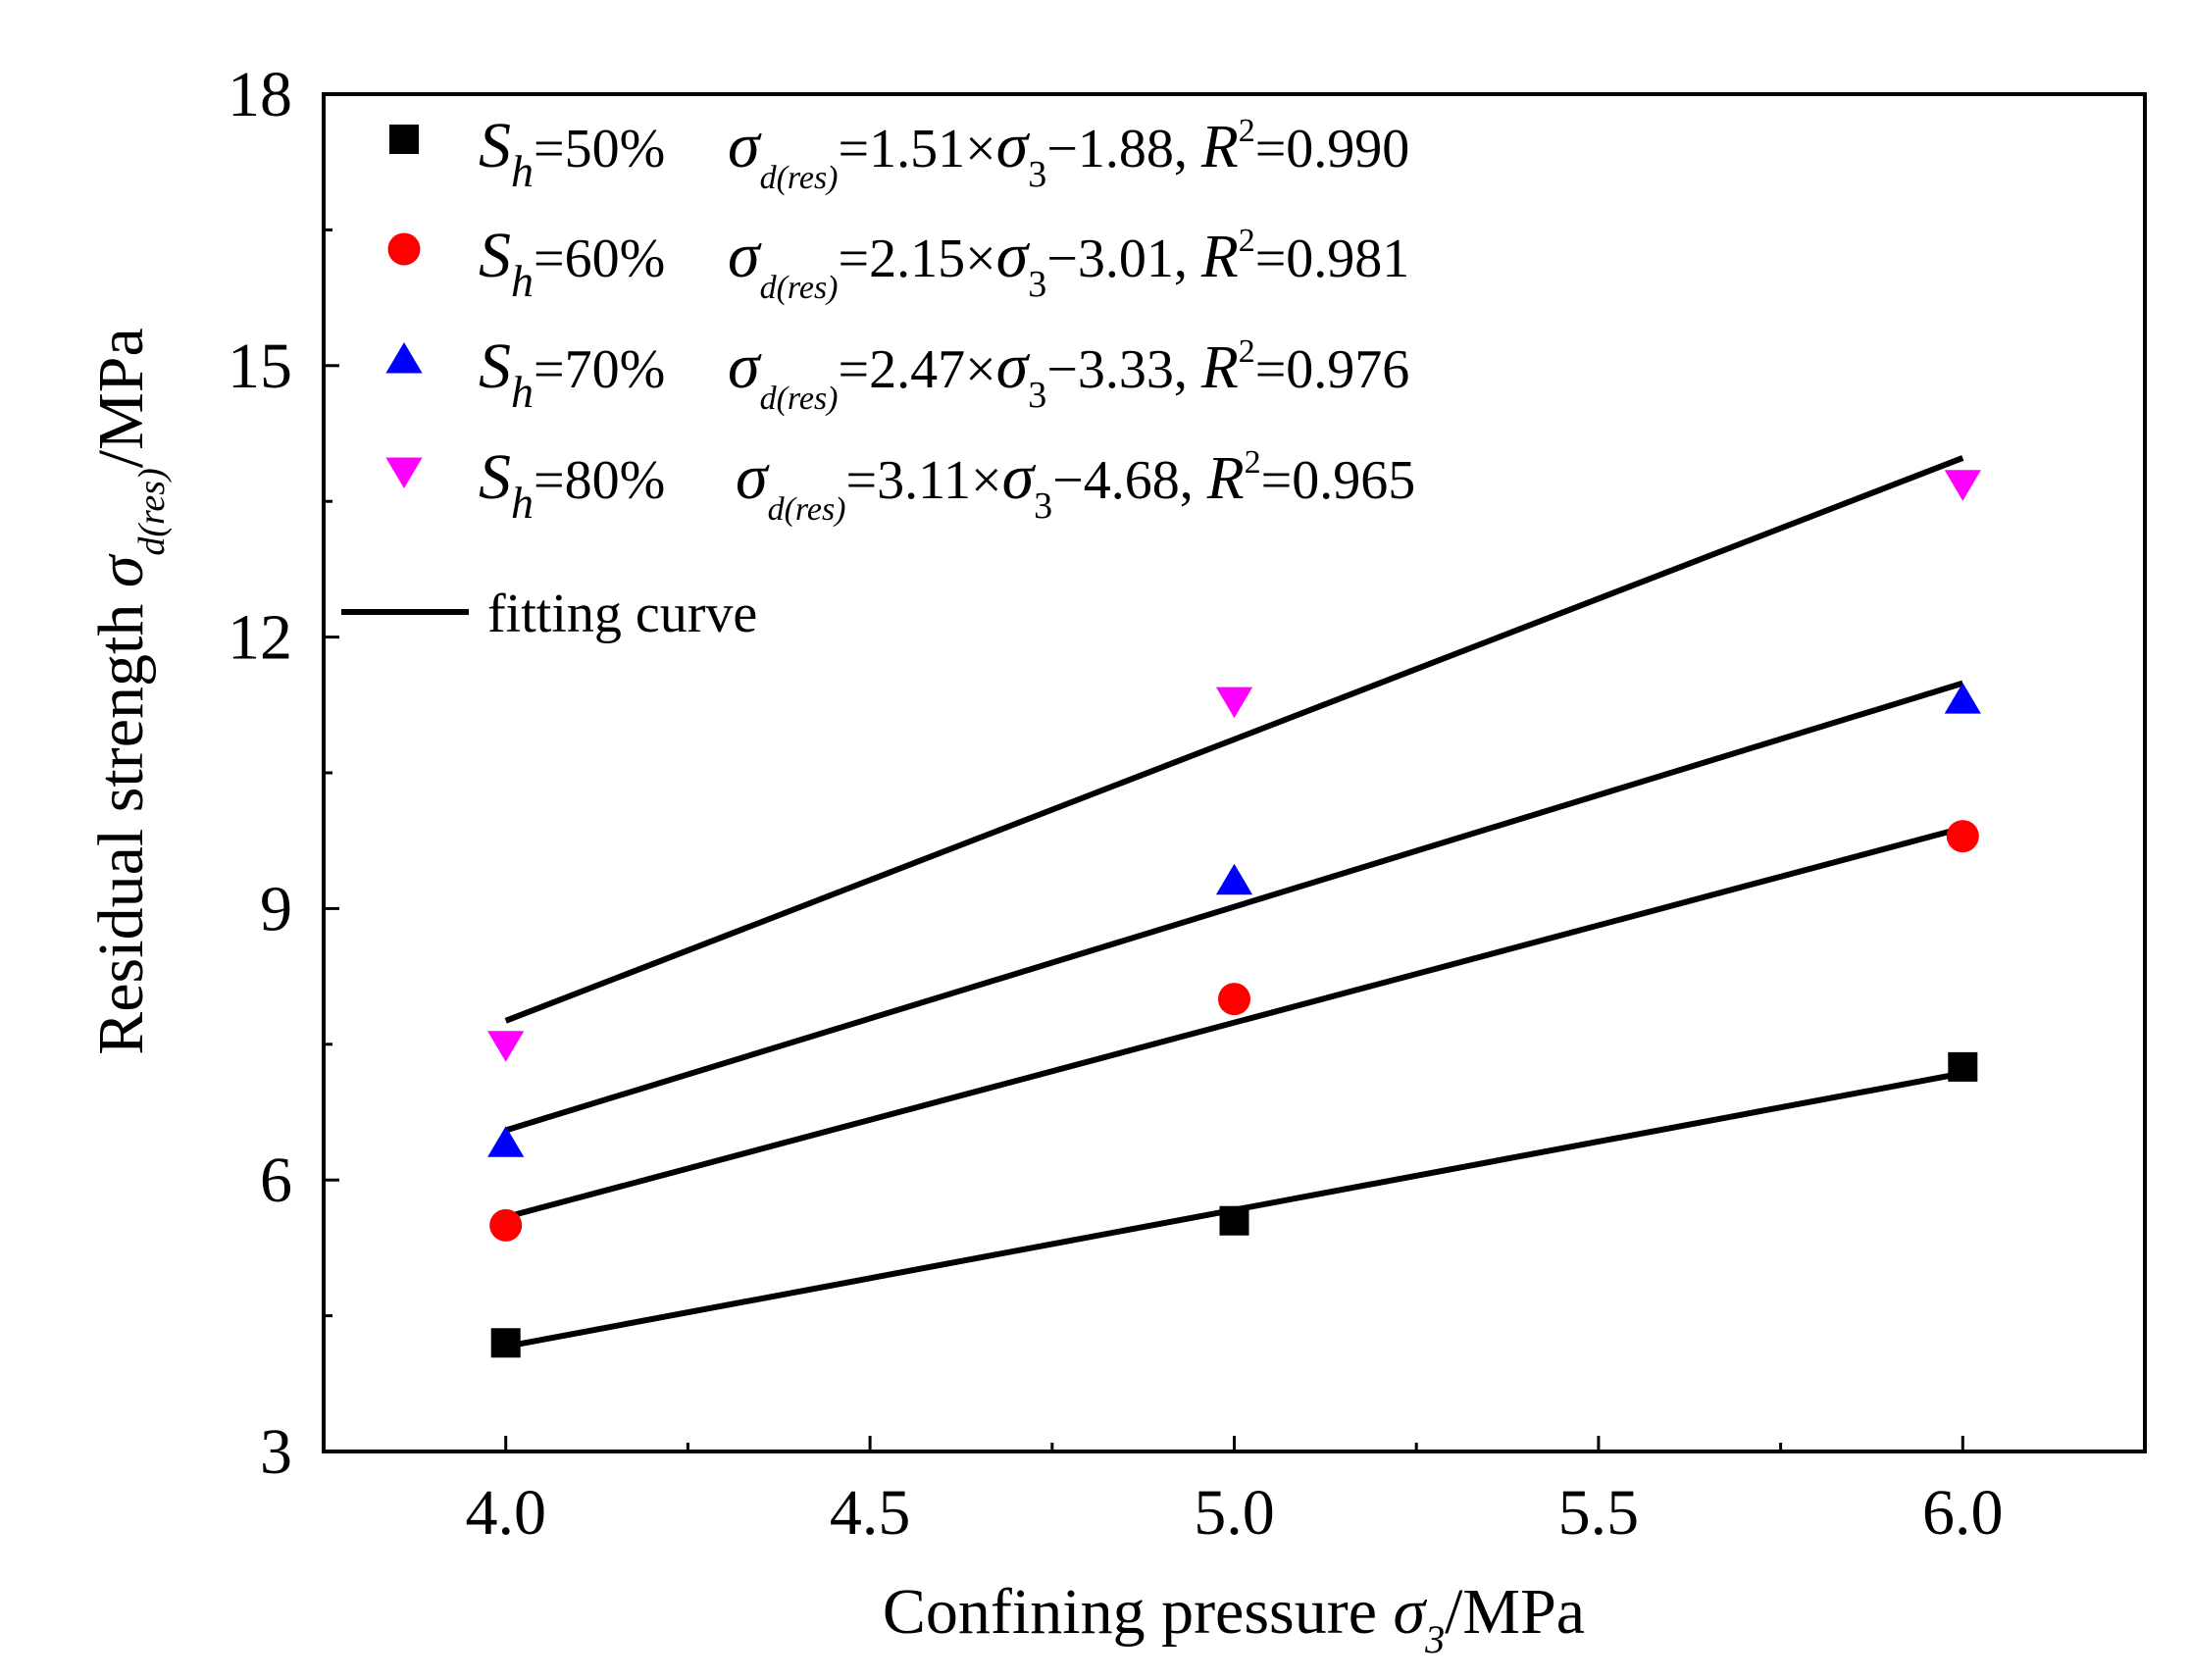 The width and height of the screenshot is (2190, 1680). I want to click on x-tick-label: 5.0, so click(1234, 1513).